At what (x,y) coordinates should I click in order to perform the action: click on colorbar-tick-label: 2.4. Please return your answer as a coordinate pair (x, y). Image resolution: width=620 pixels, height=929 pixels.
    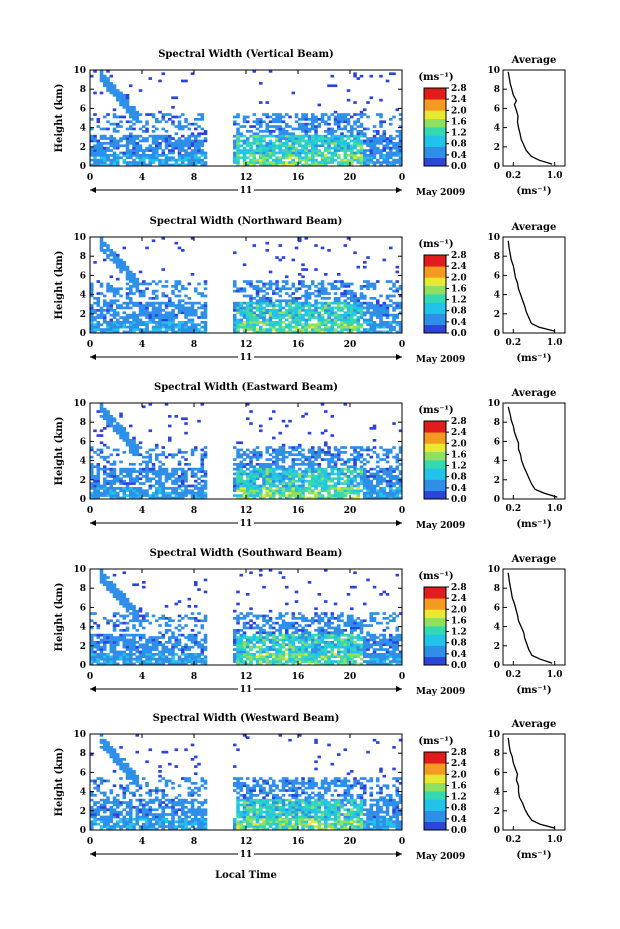
    Looking at the image, I should click on (459, 267).